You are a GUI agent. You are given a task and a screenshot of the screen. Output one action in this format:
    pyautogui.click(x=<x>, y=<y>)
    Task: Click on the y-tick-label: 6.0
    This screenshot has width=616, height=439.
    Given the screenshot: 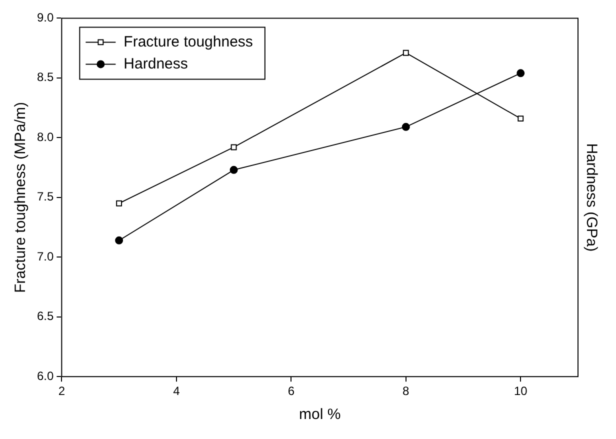 What is the action you would take?
    pyautogui.click(x=45, y=375)
    